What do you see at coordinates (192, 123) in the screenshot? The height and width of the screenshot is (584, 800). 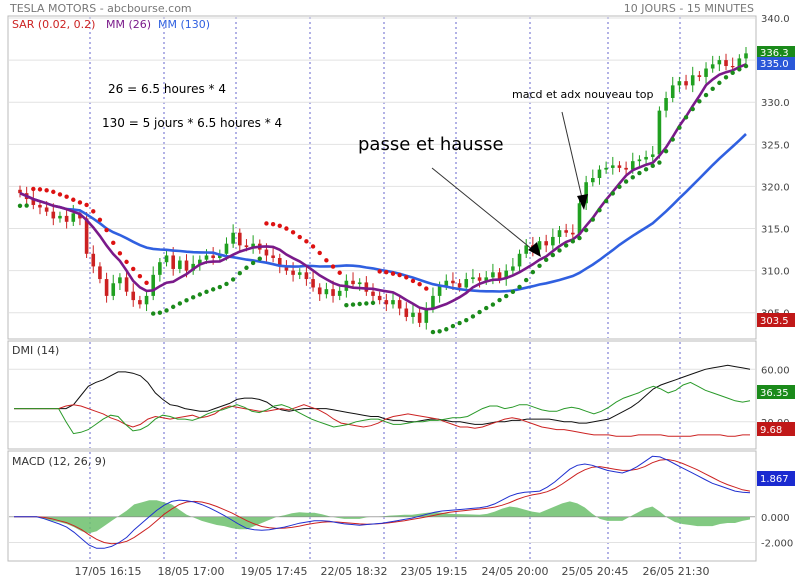 I see `annotation-formula-130: 130 = 5 jours * 6.5 houres * 4` at bounding box center [192, 123].